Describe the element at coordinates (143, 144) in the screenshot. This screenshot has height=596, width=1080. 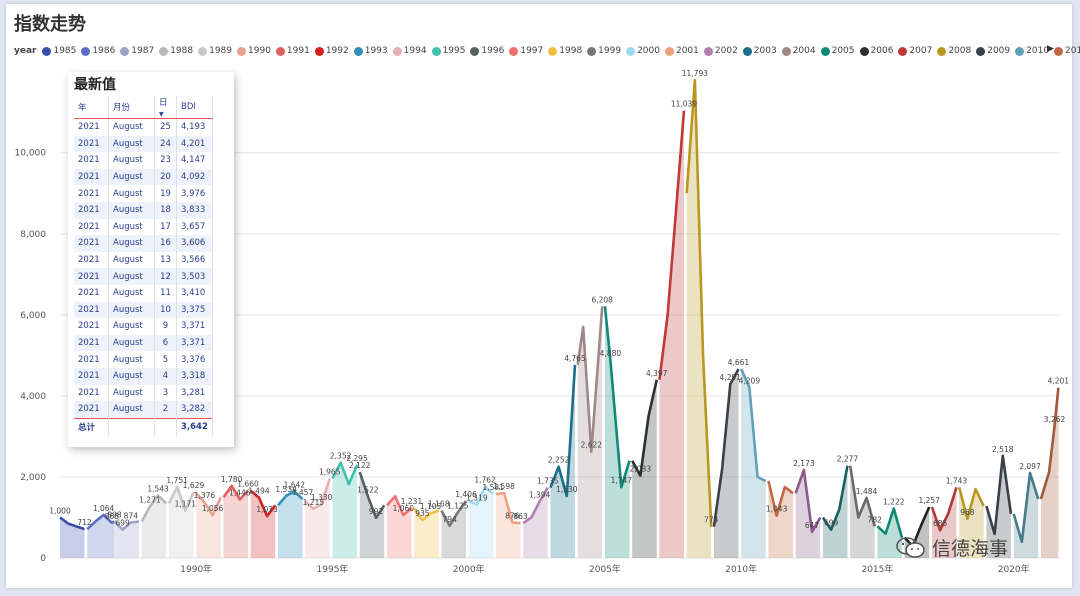
I see `table-row: 2021 August 24 4,201` at that location.